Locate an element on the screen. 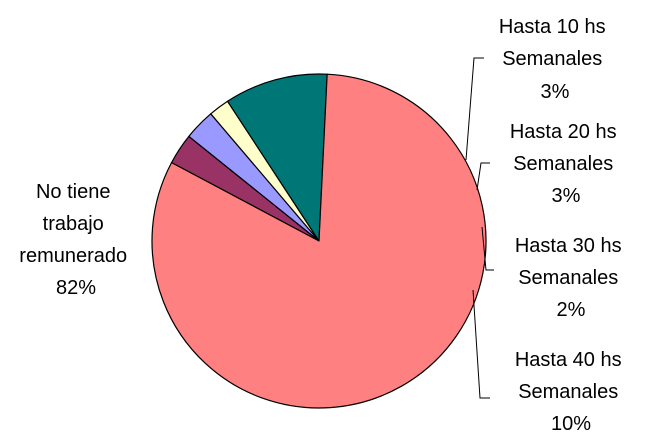 This screenshot has height=432, width=647. label-no-tiene-line-2: trabajo is located at coordinates (73, 224).